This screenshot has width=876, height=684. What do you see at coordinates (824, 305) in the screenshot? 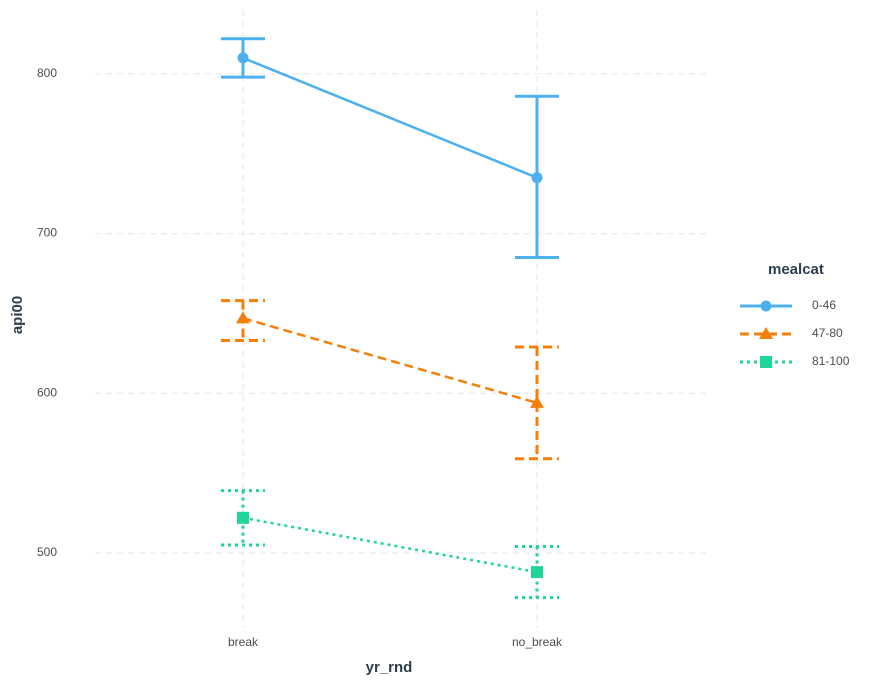
I see `legend-label: 0-46` at bounding box center [824, 305].